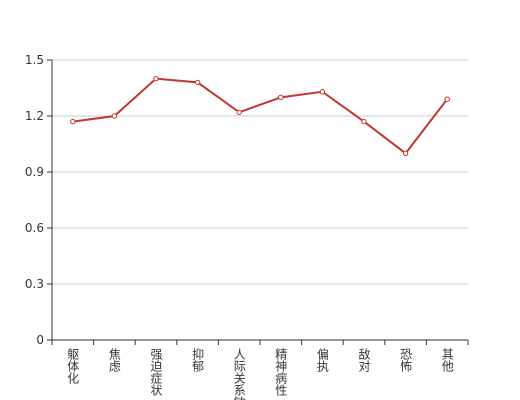 This screenshot has height=400, width=520. What do you see at coordinates (239, 374) in the screenshot?
I see `x-tick-label: 人际关系敏感` at bounding box center [239, 374].